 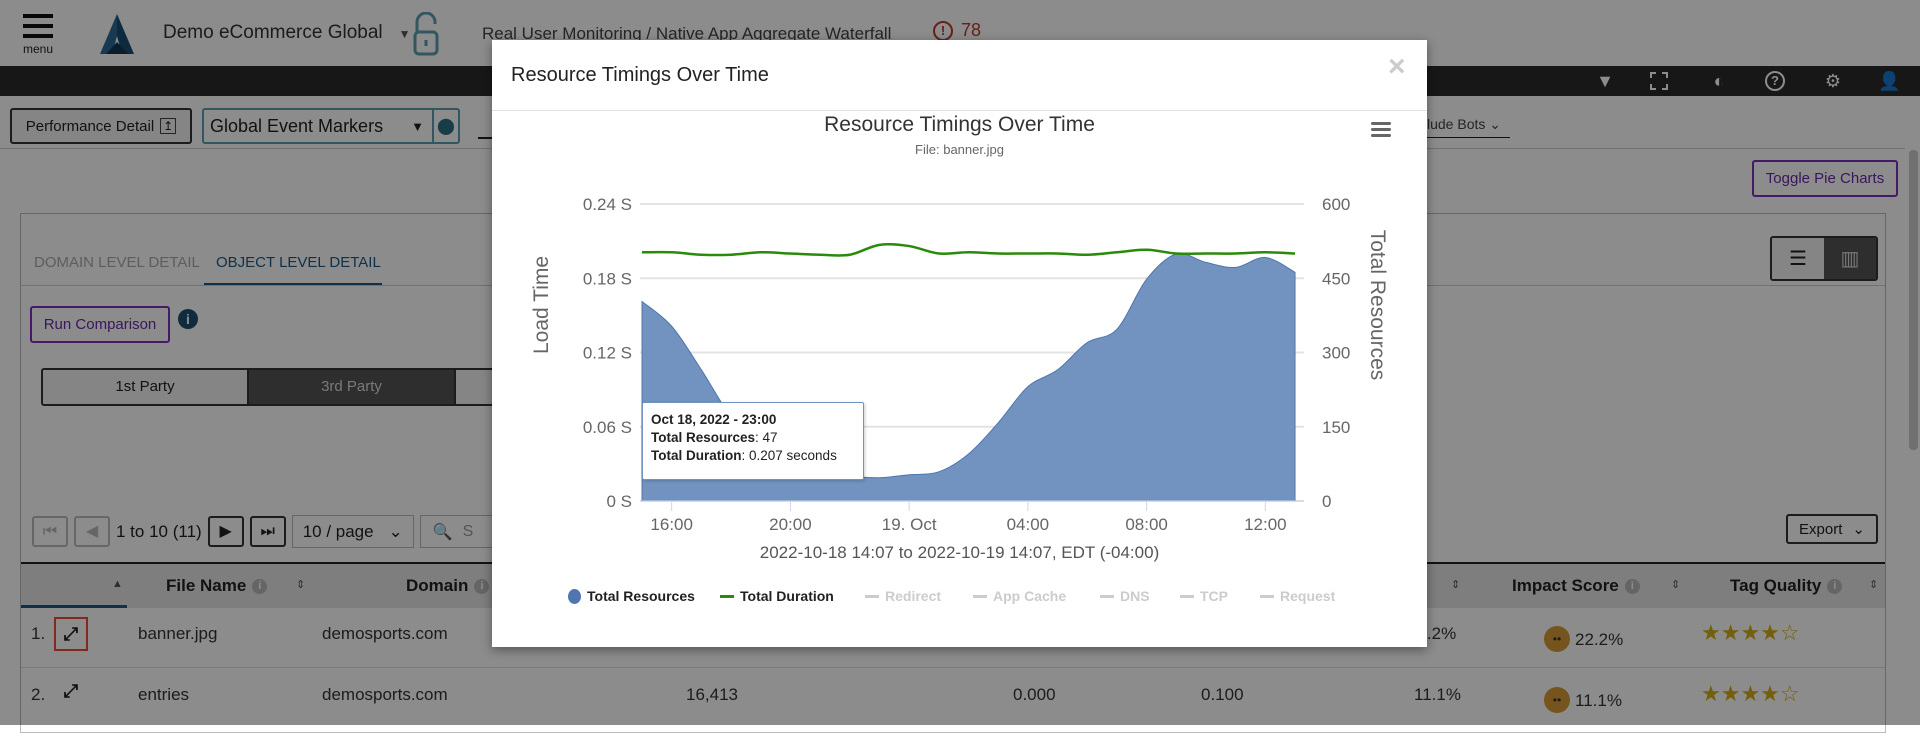 I want to click on y-right-tick-label: 300, so click(x=1336, y=353).